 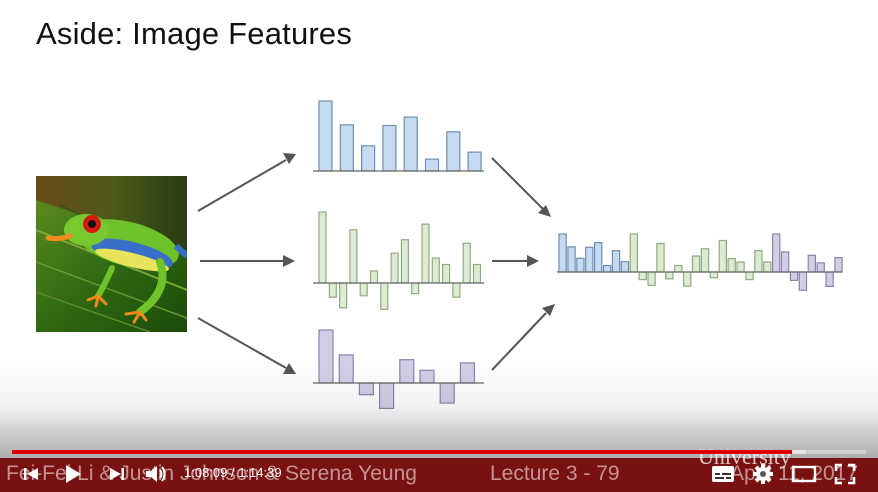 I want to click on theater-icon, so click(x=804, y=474).